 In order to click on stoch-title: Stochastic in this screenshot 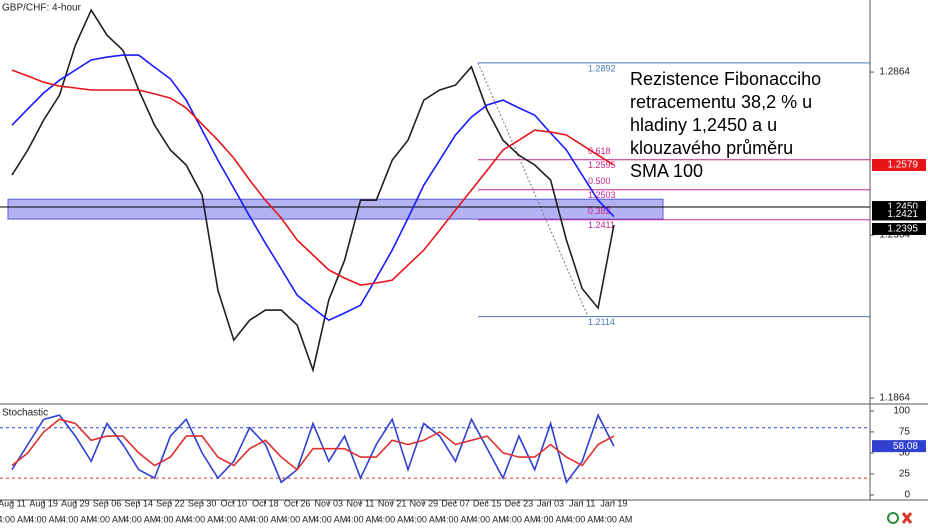, I will do `click(25, 413)`.